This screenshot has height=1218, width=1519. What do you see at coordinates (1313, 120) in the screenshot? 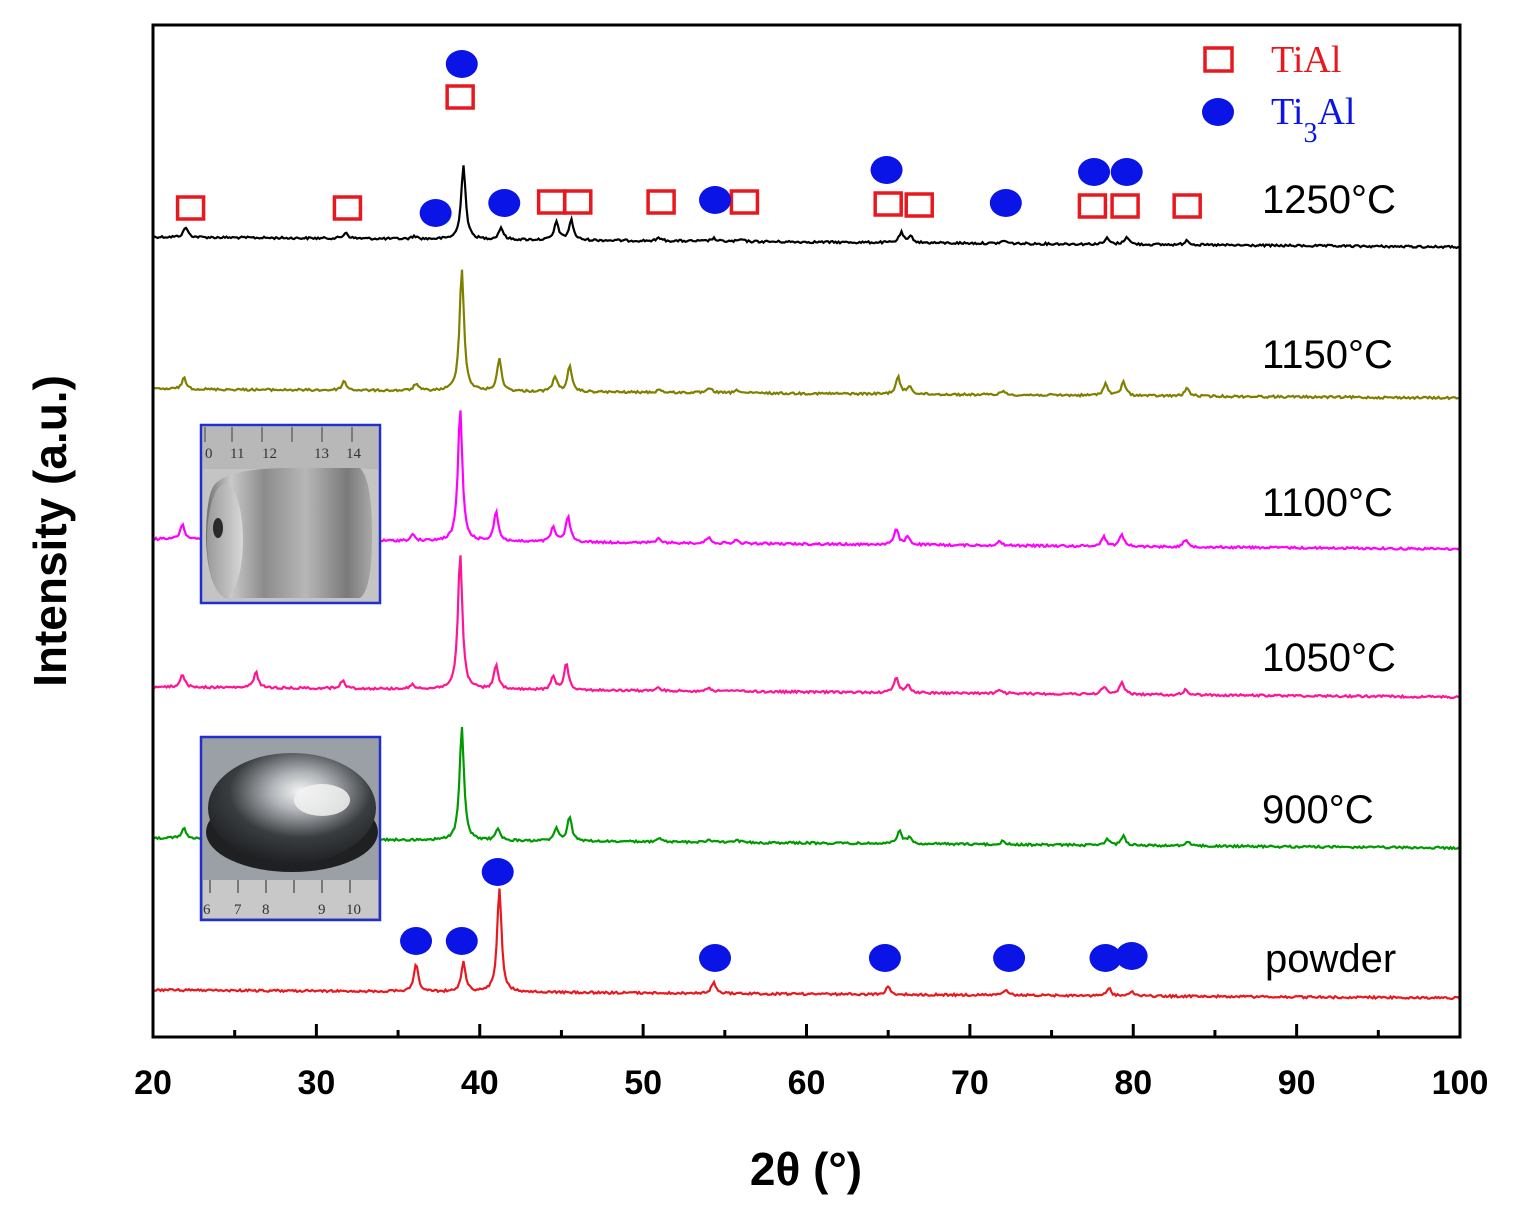
I see `legend-ti3al-label: Ti3Al` at bounding box center [1313, 120].